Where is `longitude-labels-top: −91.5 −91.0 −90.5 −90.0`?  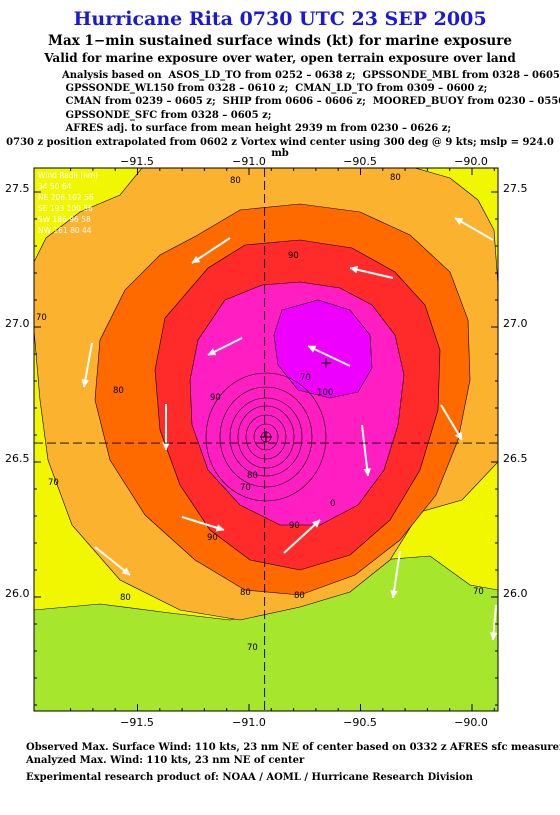 longitude-labels-top: −91.5 −91.0 −90.5 −90.0 is located at coordinates (304, 161).